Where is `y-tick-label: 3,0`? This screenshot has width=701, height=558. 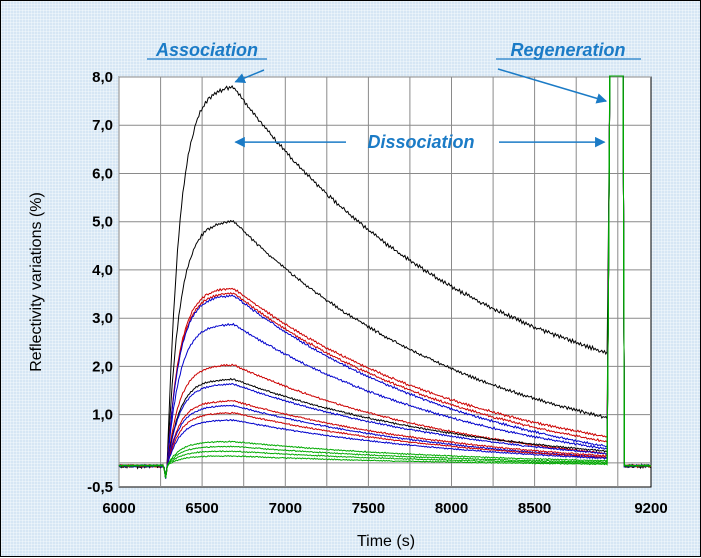 y-tick-label: 3,0 is located at coordinates (102, 318).